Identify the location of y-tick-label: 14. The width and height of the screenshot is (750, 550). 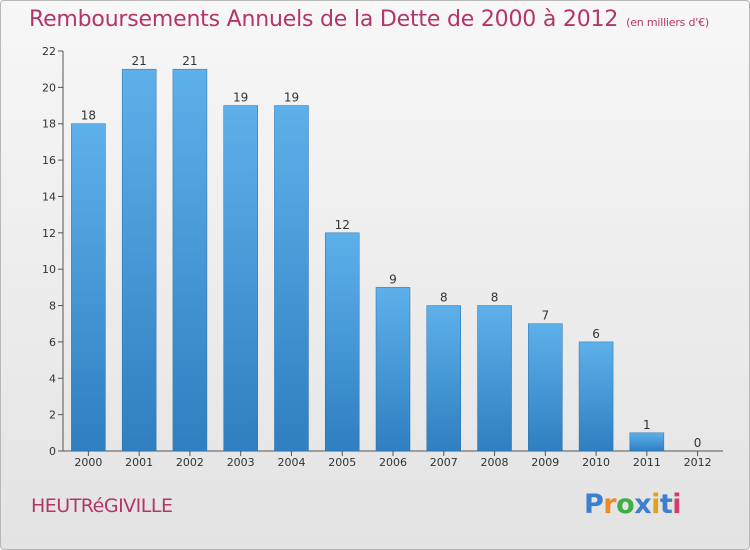
(49, 196).